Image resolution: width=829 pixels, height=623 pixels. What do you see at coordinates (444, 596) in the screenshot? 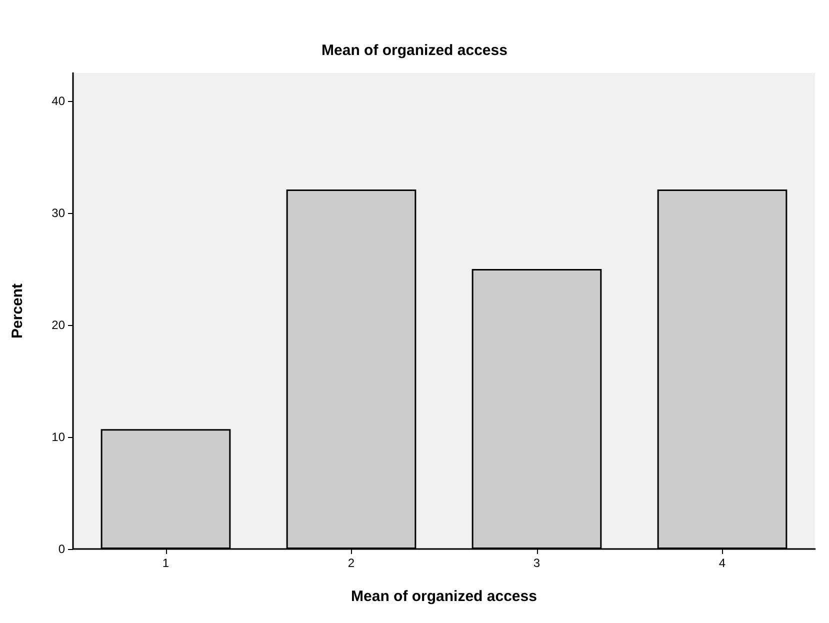
I see `x-axis-title: Mean of organized access` at bounding box center [444, 596].